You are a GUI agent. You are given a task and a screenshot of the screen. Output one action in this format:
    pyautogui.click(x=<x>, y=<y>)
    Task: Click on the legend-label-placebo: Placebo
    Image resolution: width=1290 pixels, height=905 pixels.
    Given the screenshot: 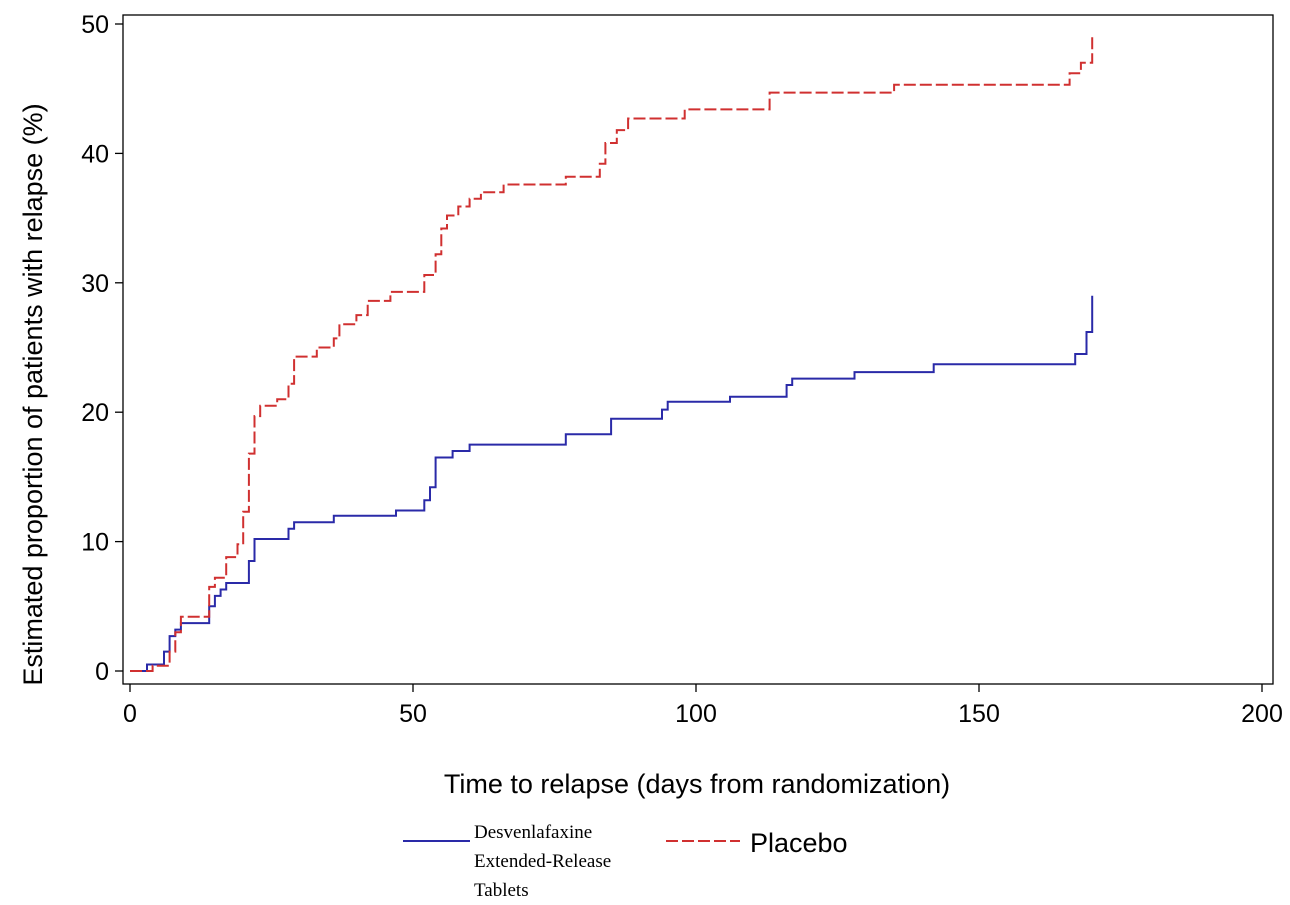 What is the action you would take?
    pyautogui.click(x=799, y=843)
    